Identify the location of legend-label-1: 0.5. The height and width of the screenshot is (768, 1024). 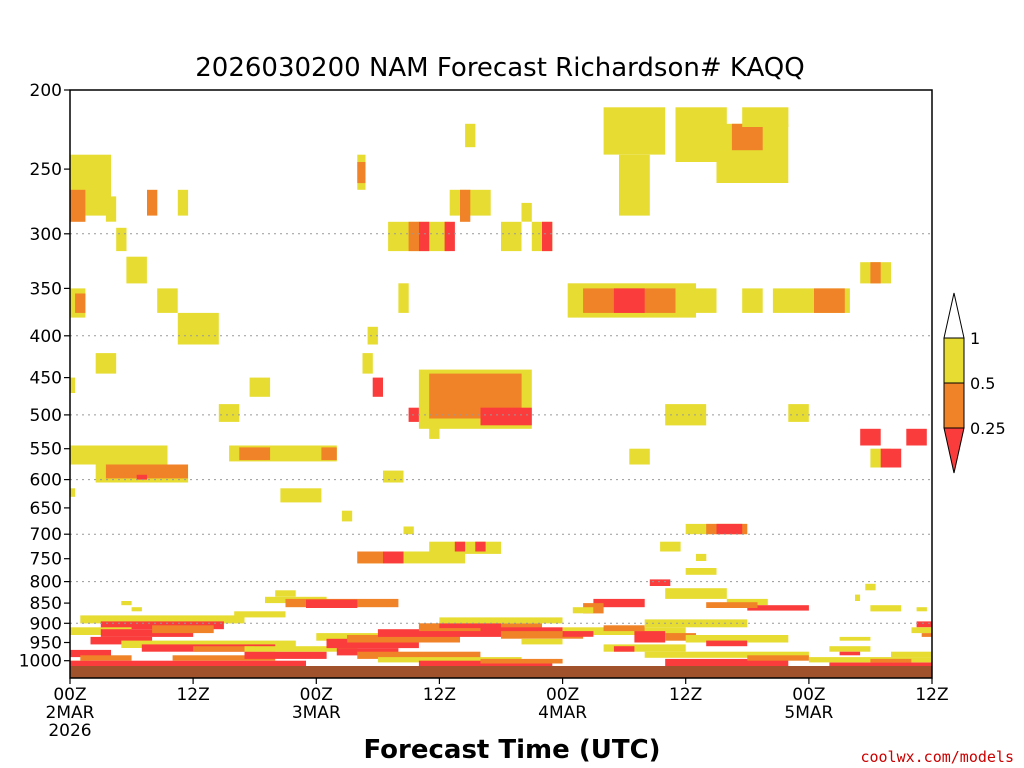
(982, 383).